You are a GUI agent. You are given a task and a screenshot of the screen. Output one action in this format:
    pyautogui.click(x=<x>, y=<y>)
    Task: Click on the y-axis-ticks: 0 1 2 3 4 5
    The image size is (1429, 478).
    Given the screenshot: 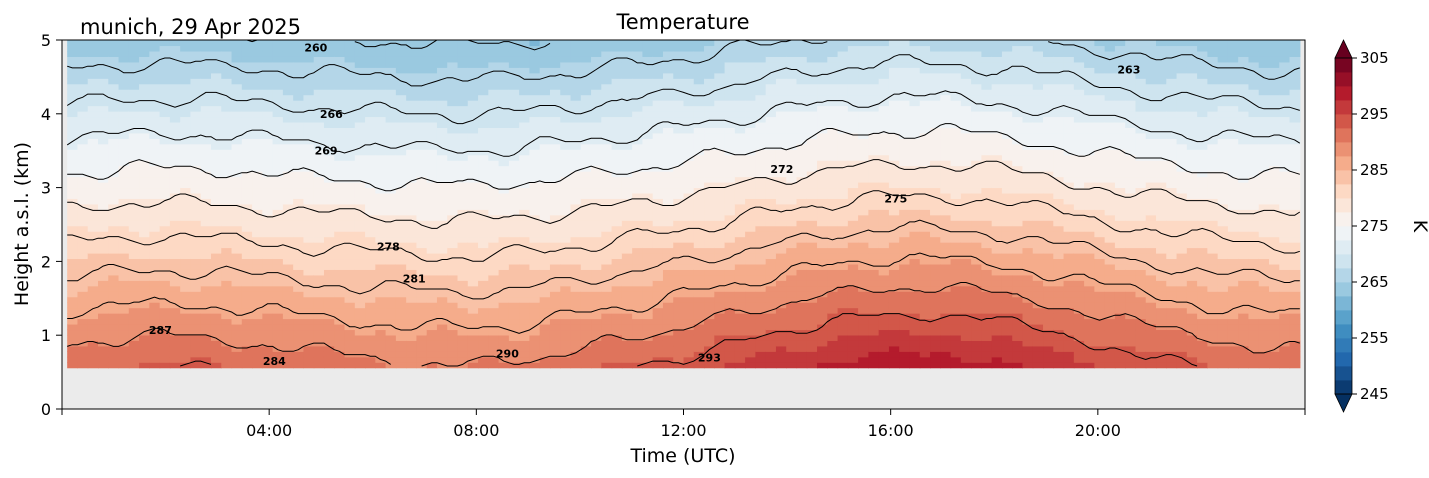 What is the action you would take?
    pyautogui.click(x=51, y=225)
    